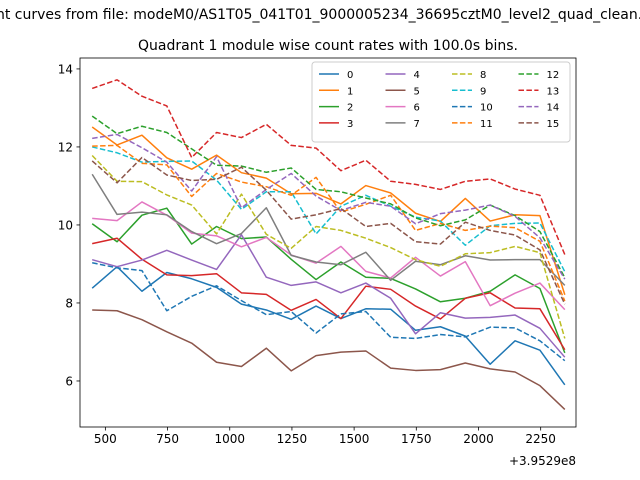 This screenshot has height=480, width=640. Describe the element at coordinates (478, 439) in the screenshot. I see `x-tick-label: 2000` at that location.